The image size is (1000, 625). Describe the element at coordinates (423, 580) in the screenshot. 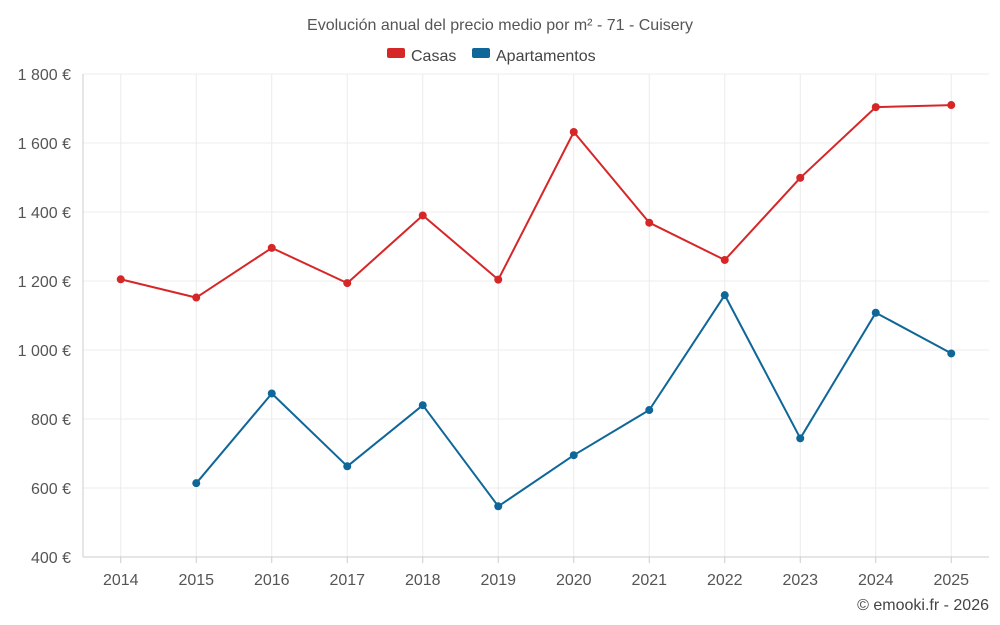

I see `x-tick-label: 2018` at that location.